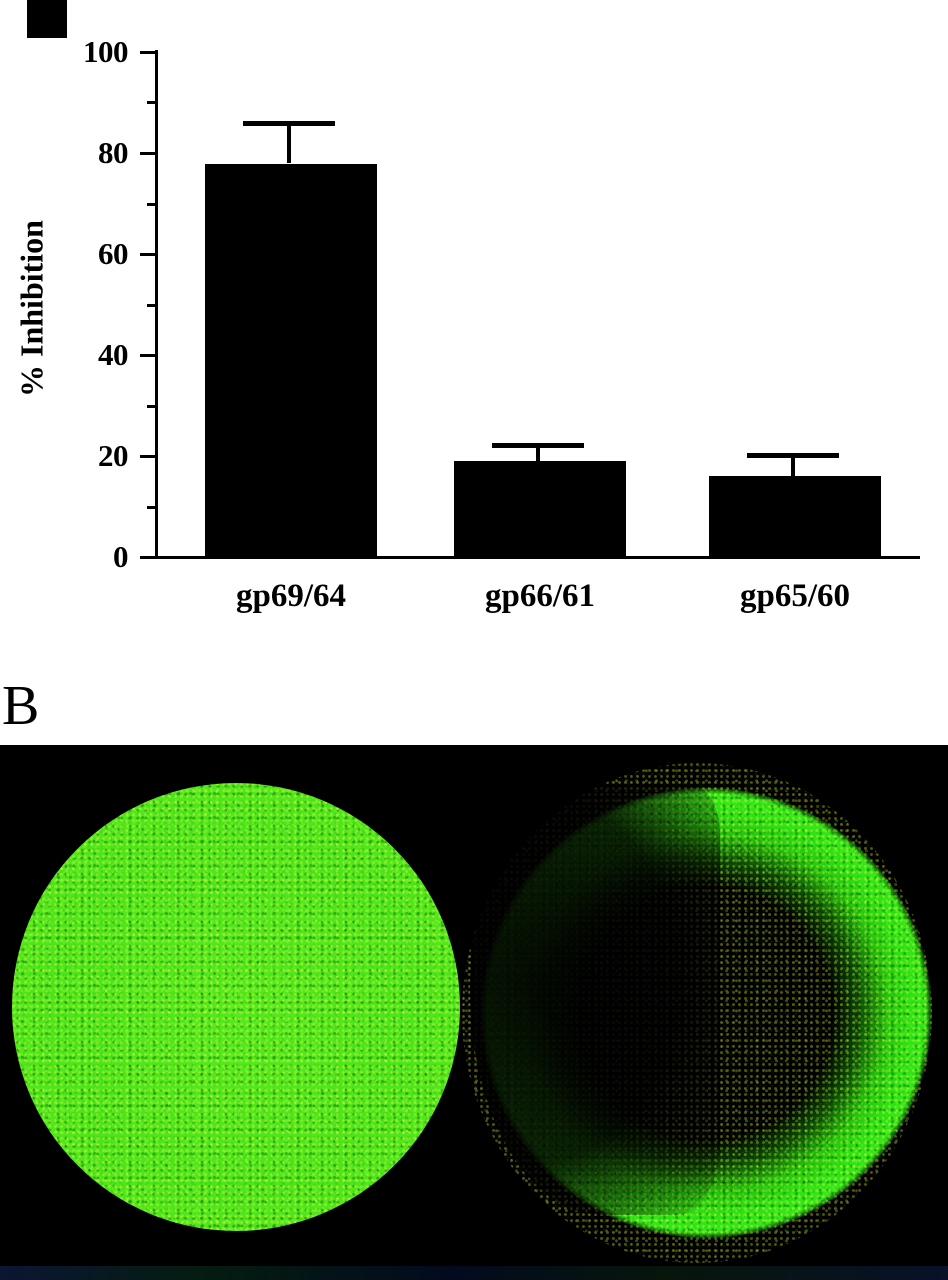 This screenshot has width=948, height=1280. I want to click on micrograph-bottom-edge-artifact, so click(474, 1273).